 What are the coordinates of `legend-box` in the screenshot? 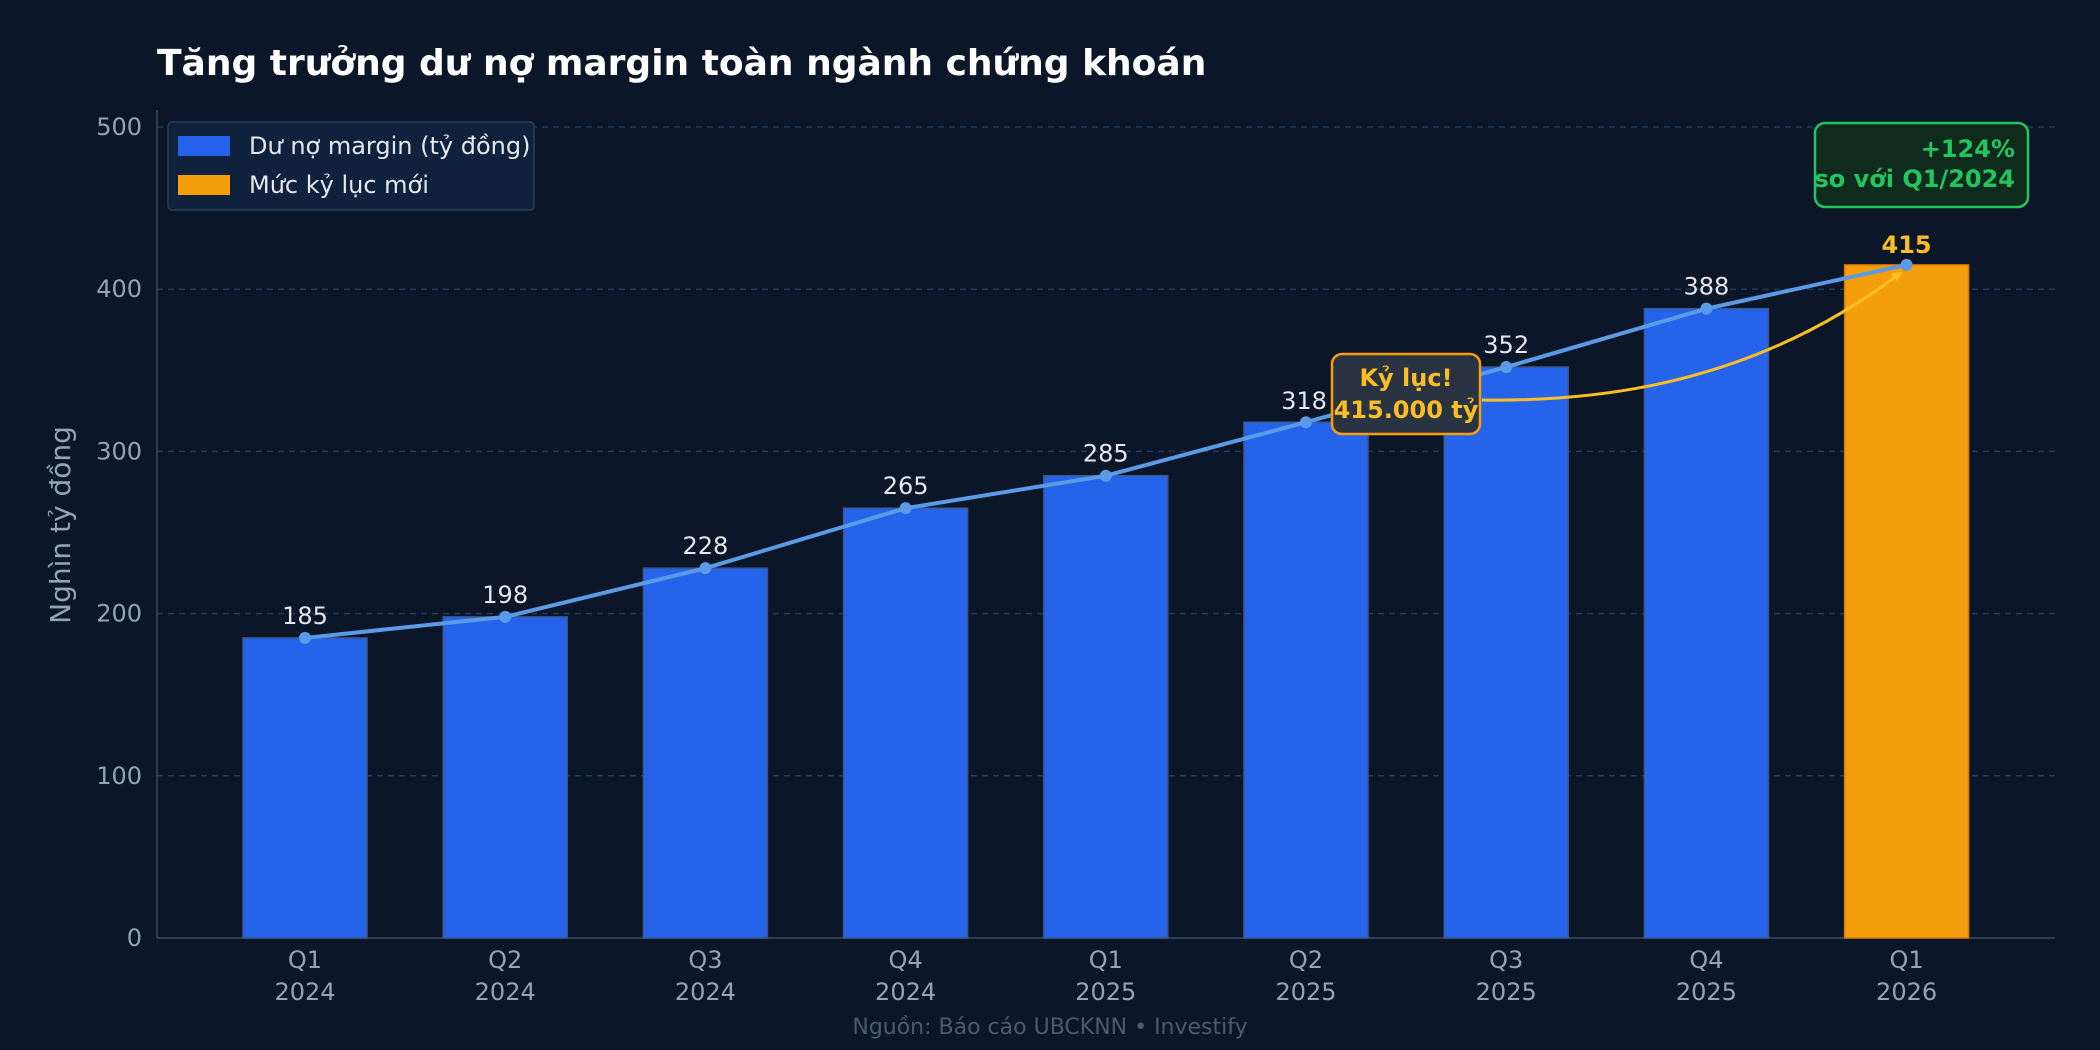 It's located at (351, 166).